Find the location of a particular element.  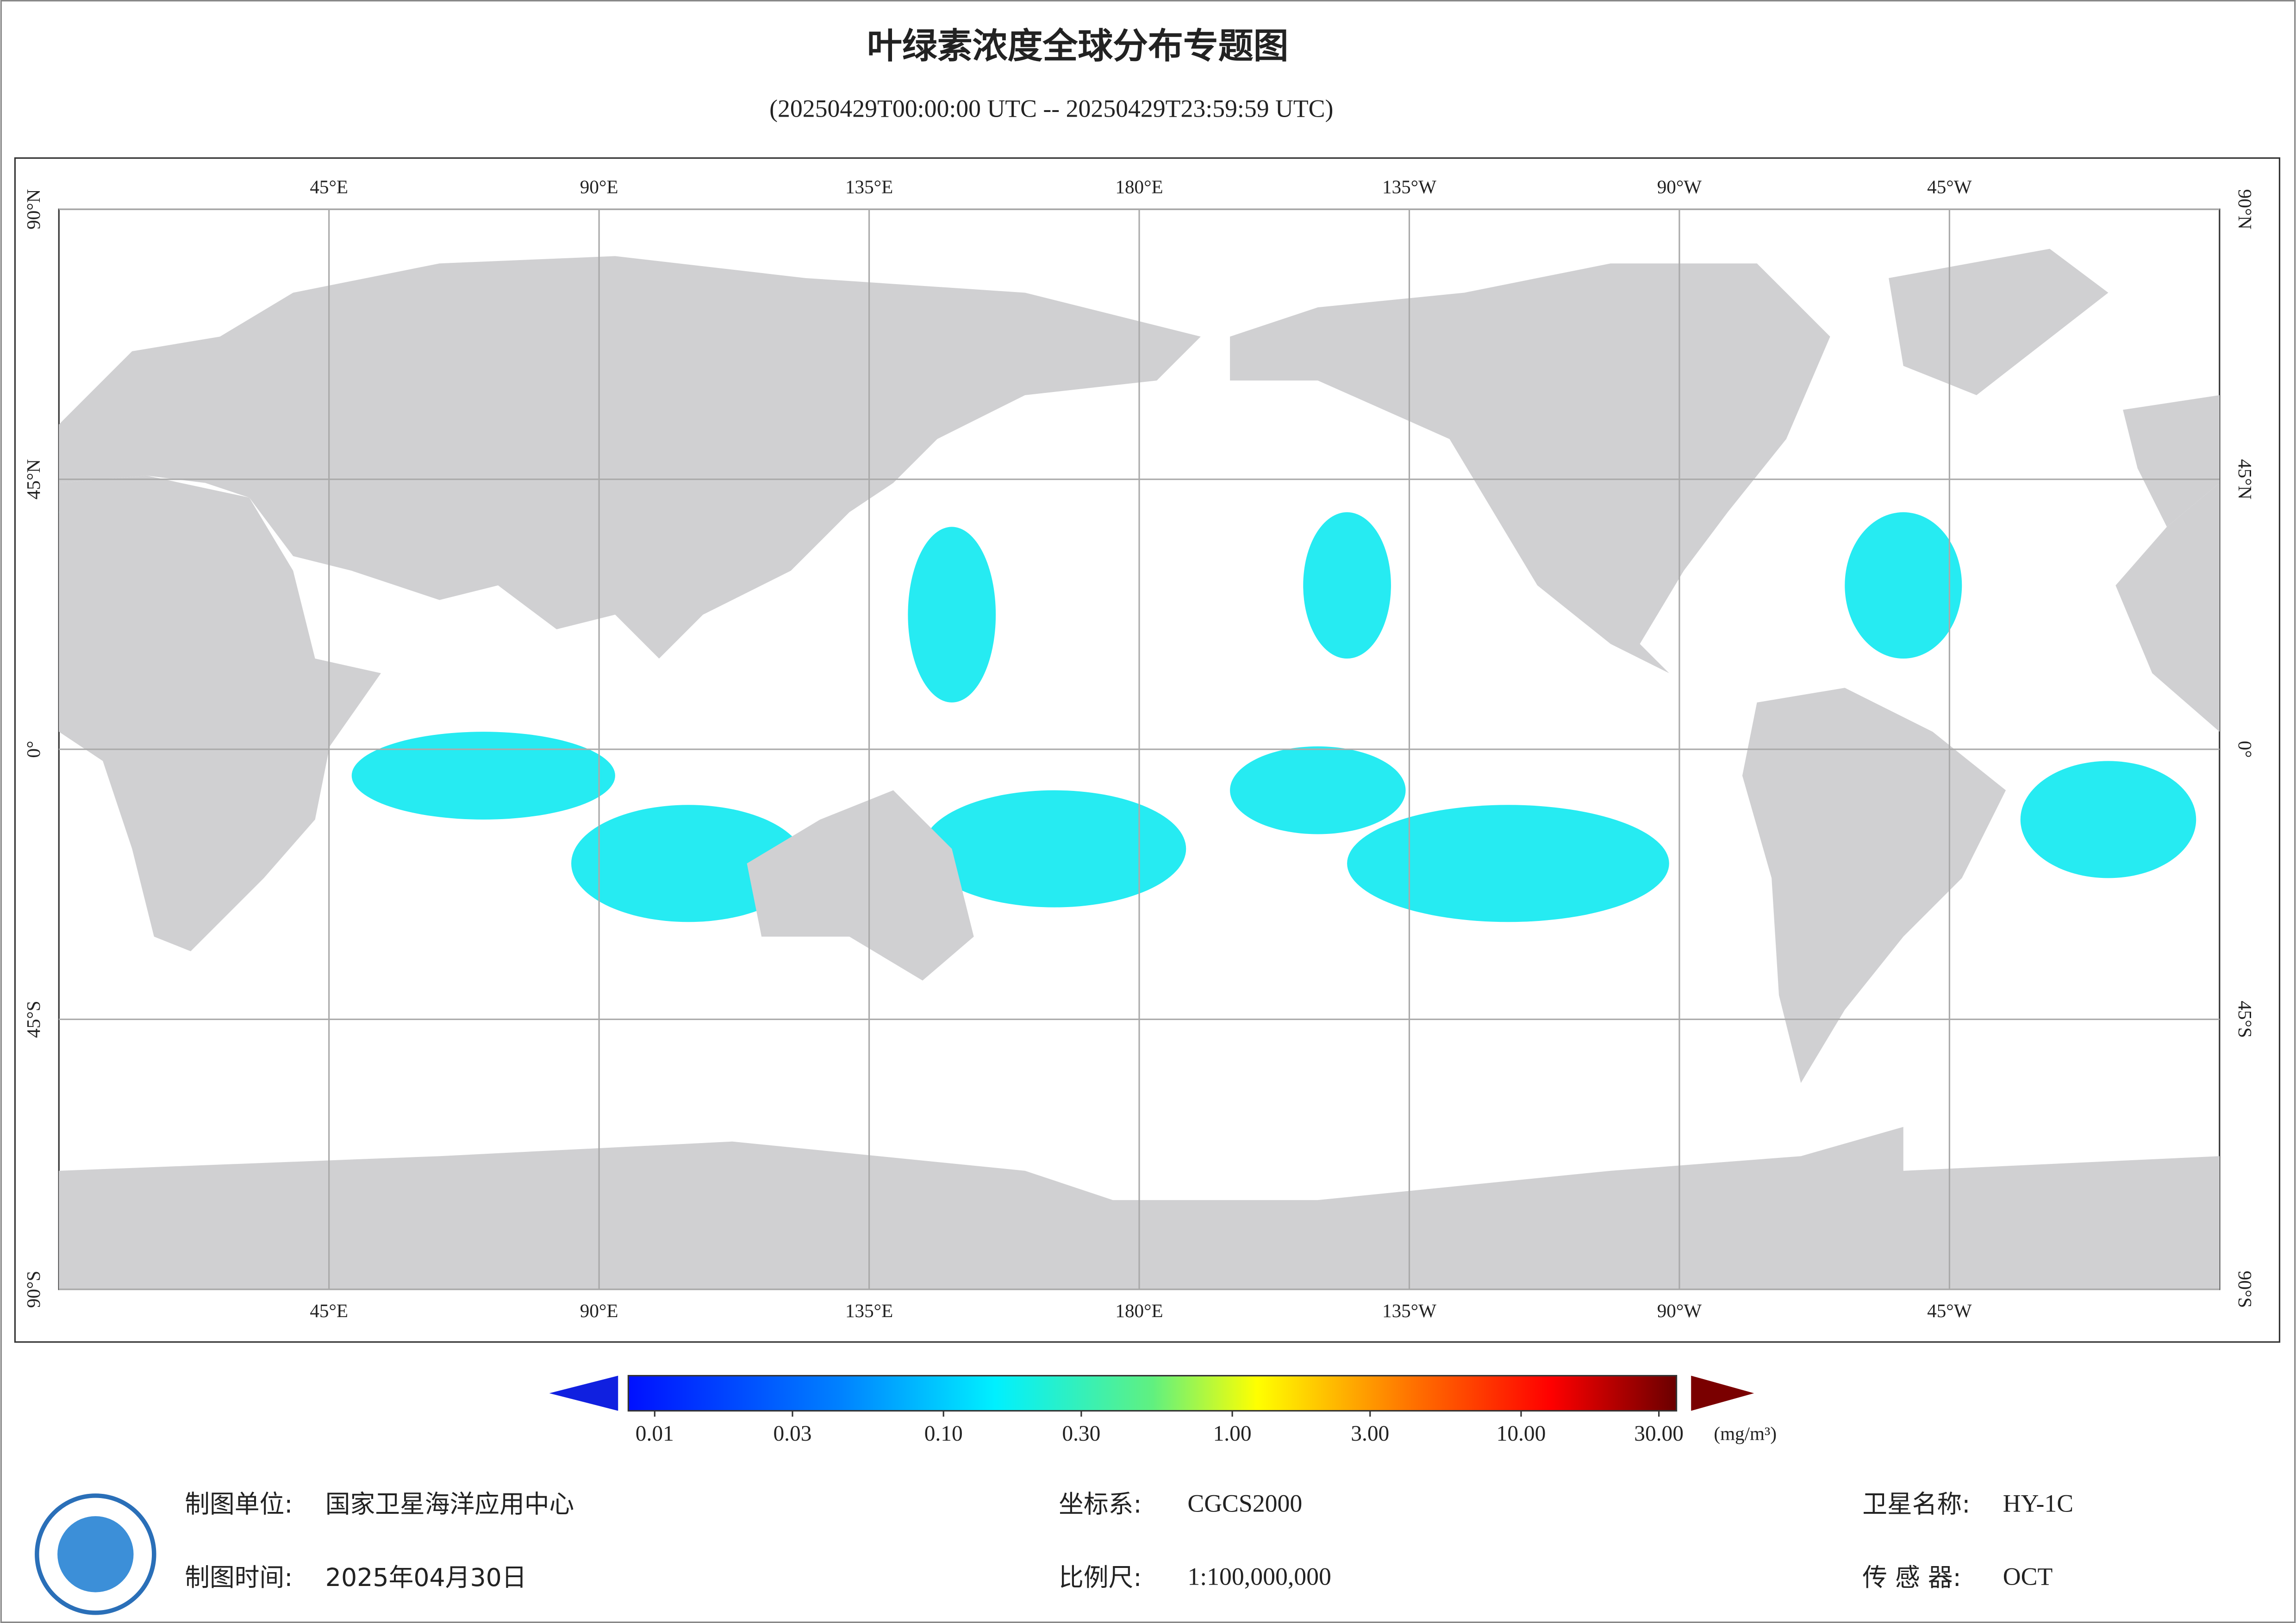

lon-label-top: 135°W is located at coordinates (1409, 186).